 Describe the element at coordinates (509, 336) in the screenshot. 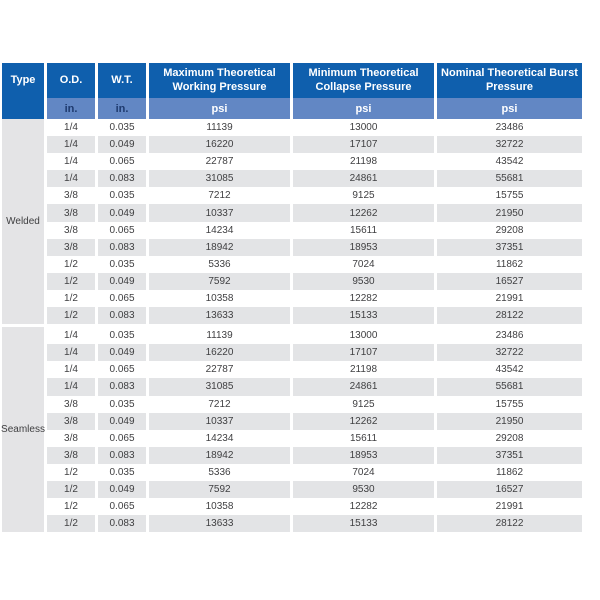

I see `data-cell: 23486` at that location.